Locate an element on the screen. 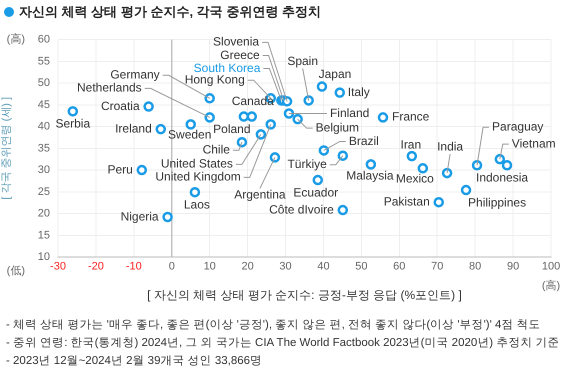  annotation: Argentina is located at coordinates (260, 195).